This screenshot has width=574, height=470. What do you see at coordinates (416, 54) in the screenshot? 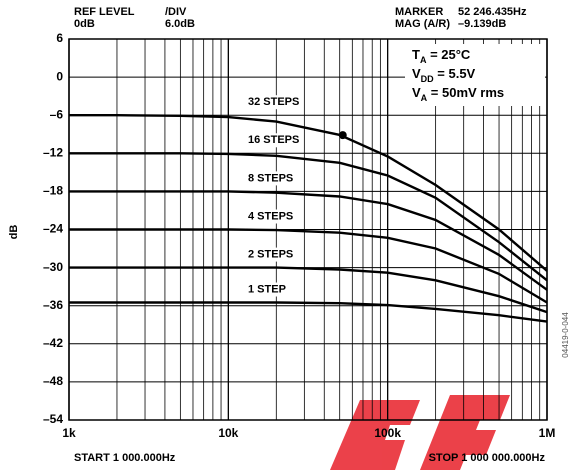
I see `condition-symbol: T` at bounding box center [416, 54].